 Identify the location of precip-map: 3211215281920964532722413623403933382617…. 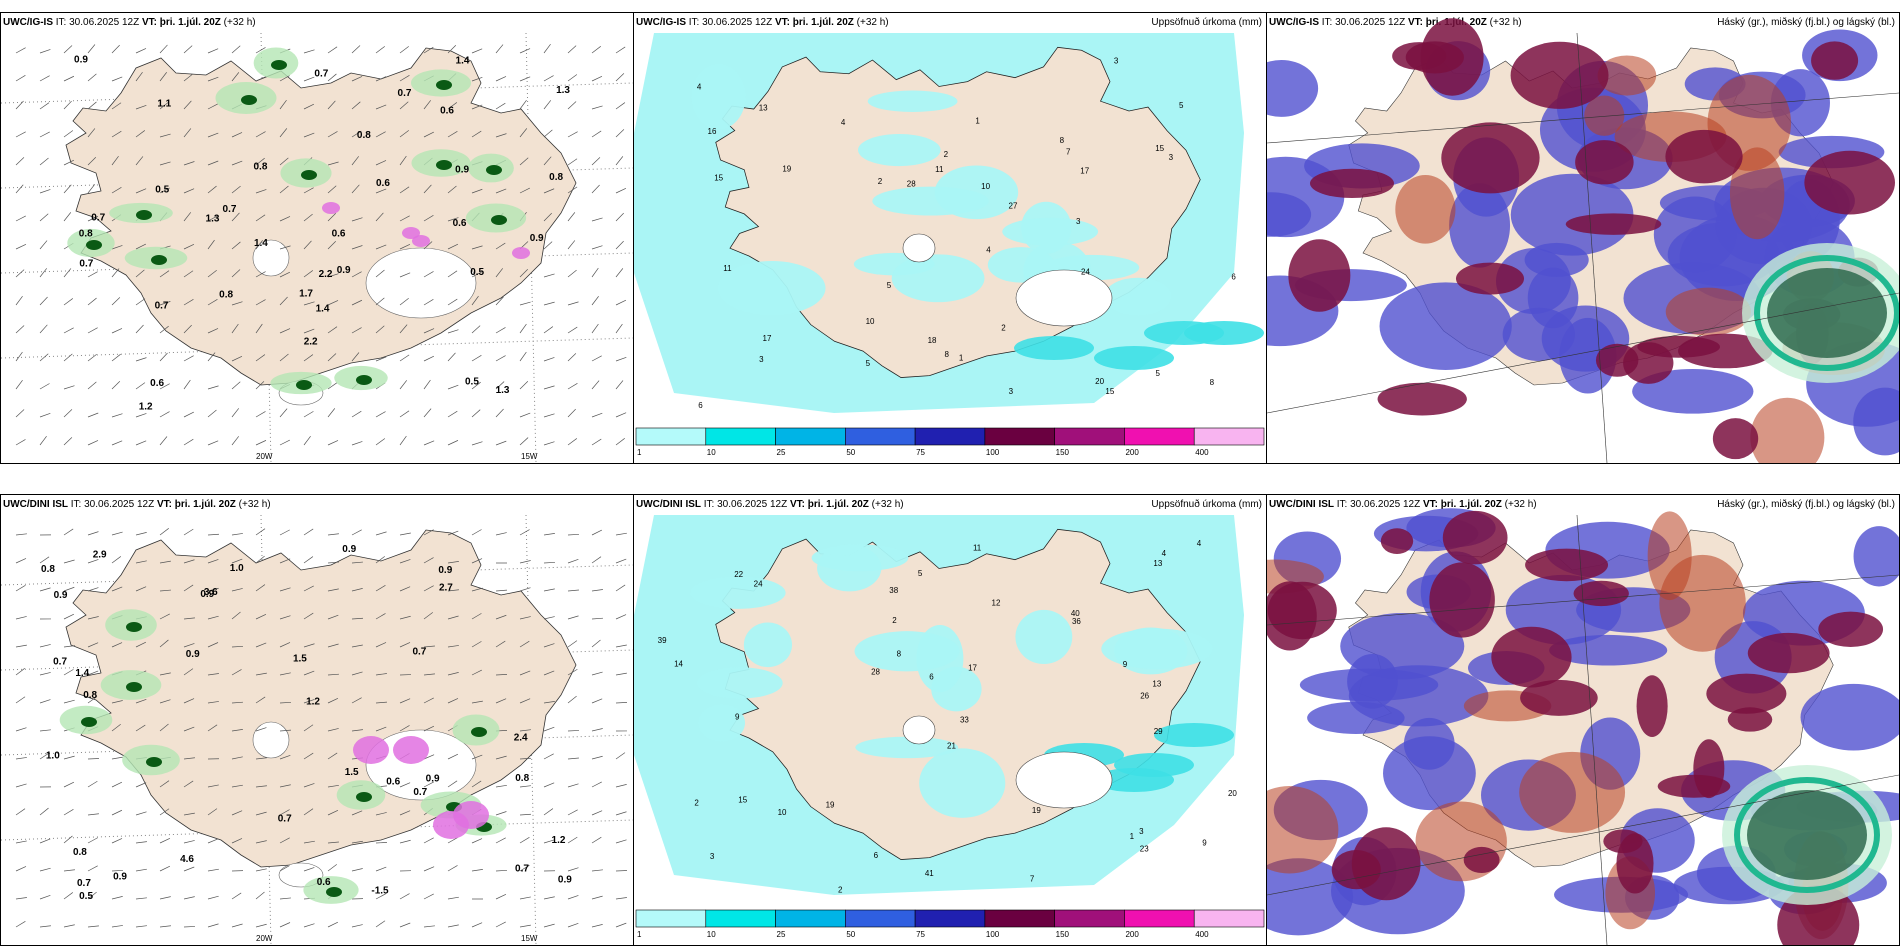
(950, 727).